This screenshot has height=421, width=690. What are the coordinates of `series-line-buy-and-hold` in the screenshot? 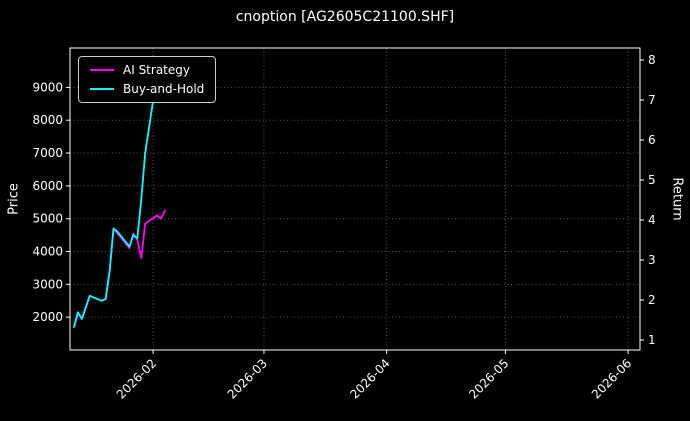 It's located at (119, 198).